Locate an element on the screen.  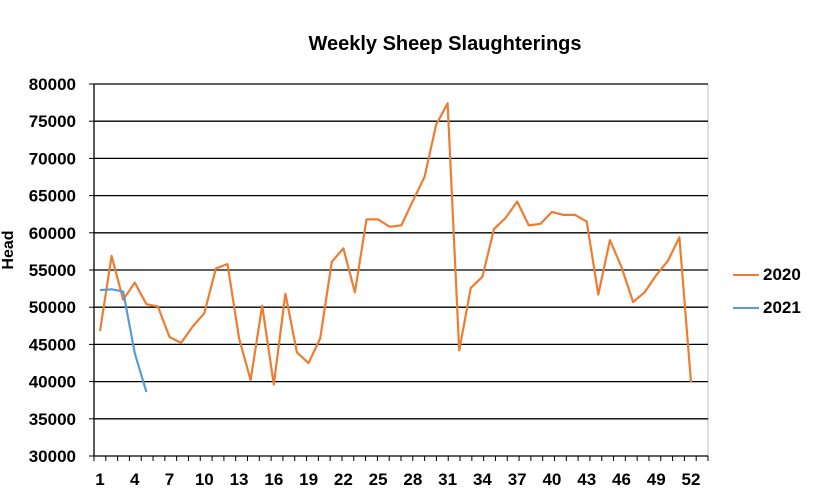
y-tick-label: 45000 is located at coordinates (52, 344).